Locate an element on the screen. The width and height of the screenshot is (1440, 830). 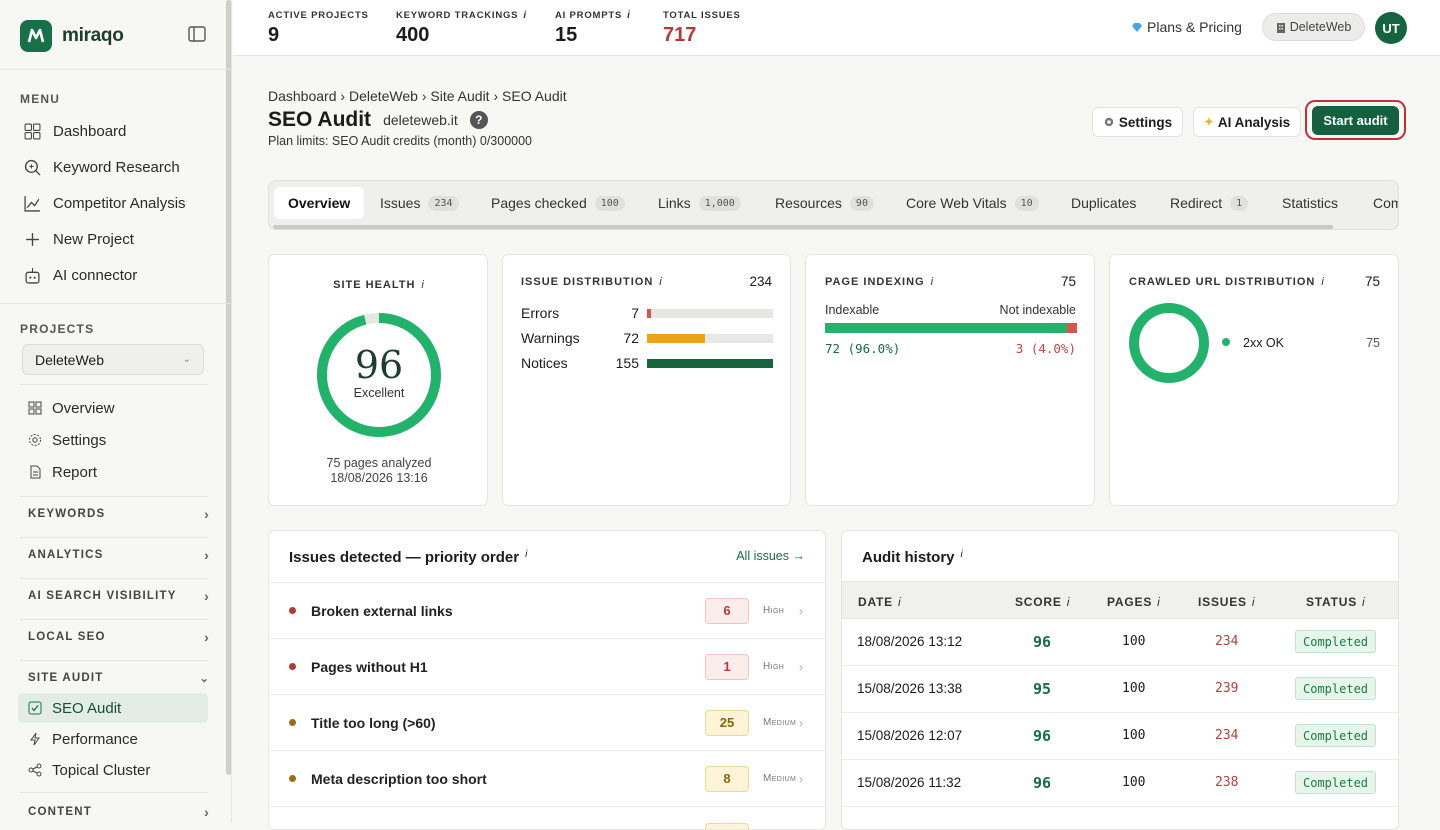
project-select-value: DeleteWeb is located at coordinates (70, 359).